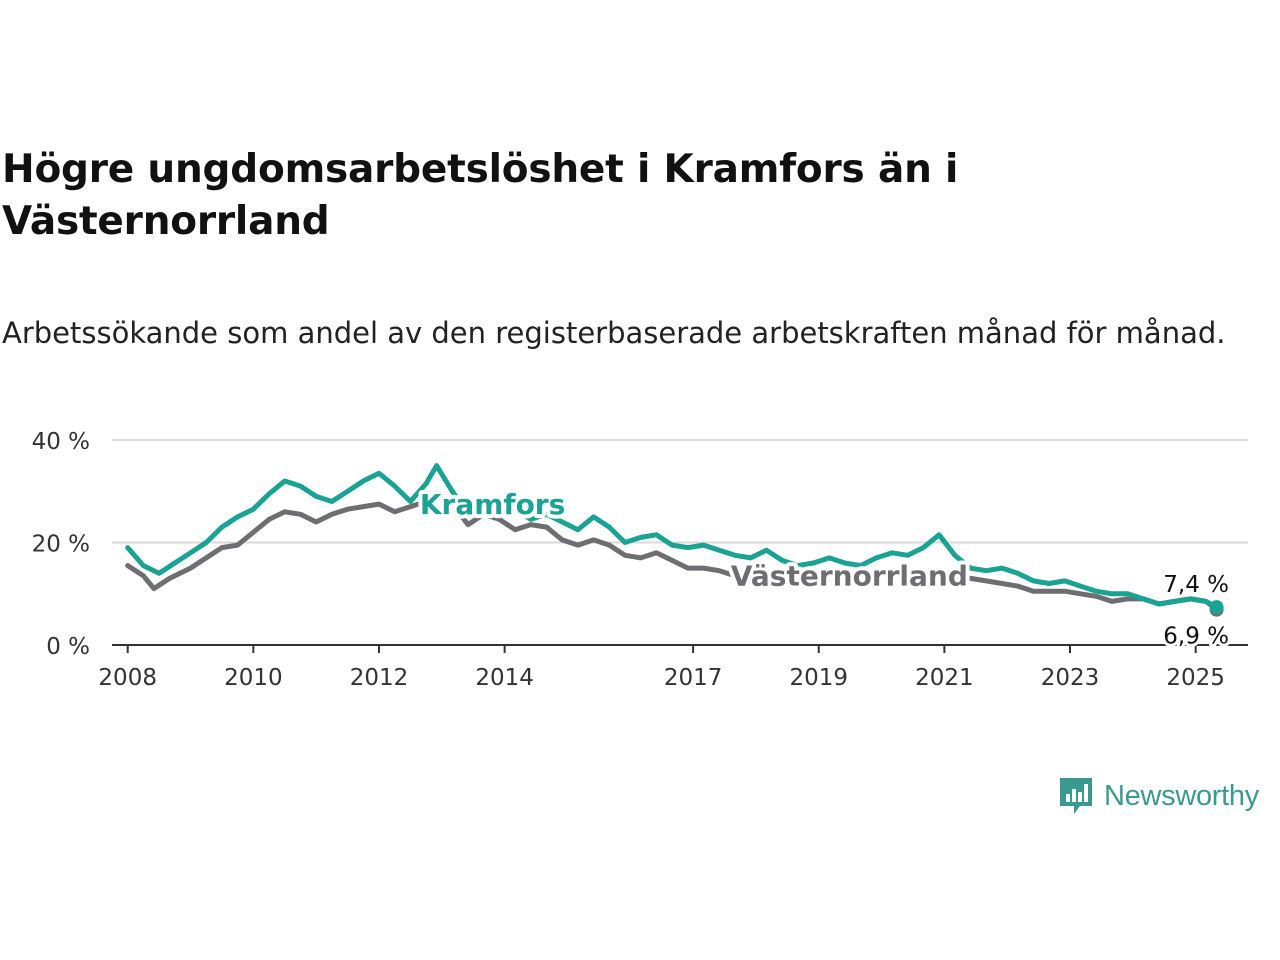 This screenshot has height=960, width=1280. I want to click on x-tick-label: 2017, so click(693, 678).